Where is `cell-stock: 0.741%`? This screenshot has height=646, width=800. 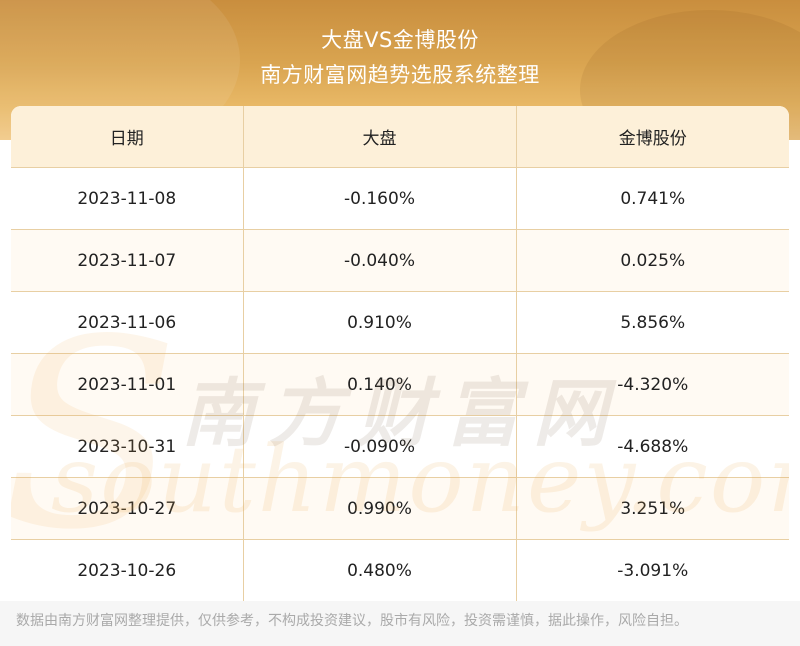 cell-stock: 0.741% is located at coordinates (652, 198).